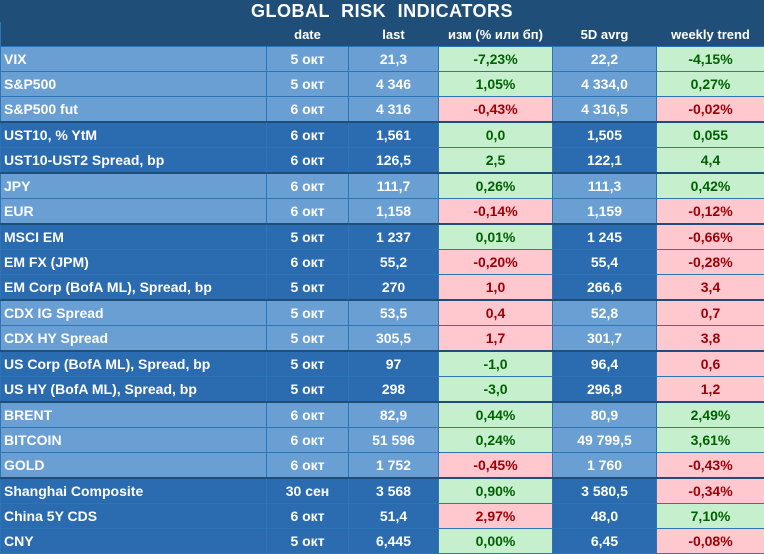  Describe the element at coordinates (134, 212) in the screenshot. I see `indicator-name: EUR` at that location.